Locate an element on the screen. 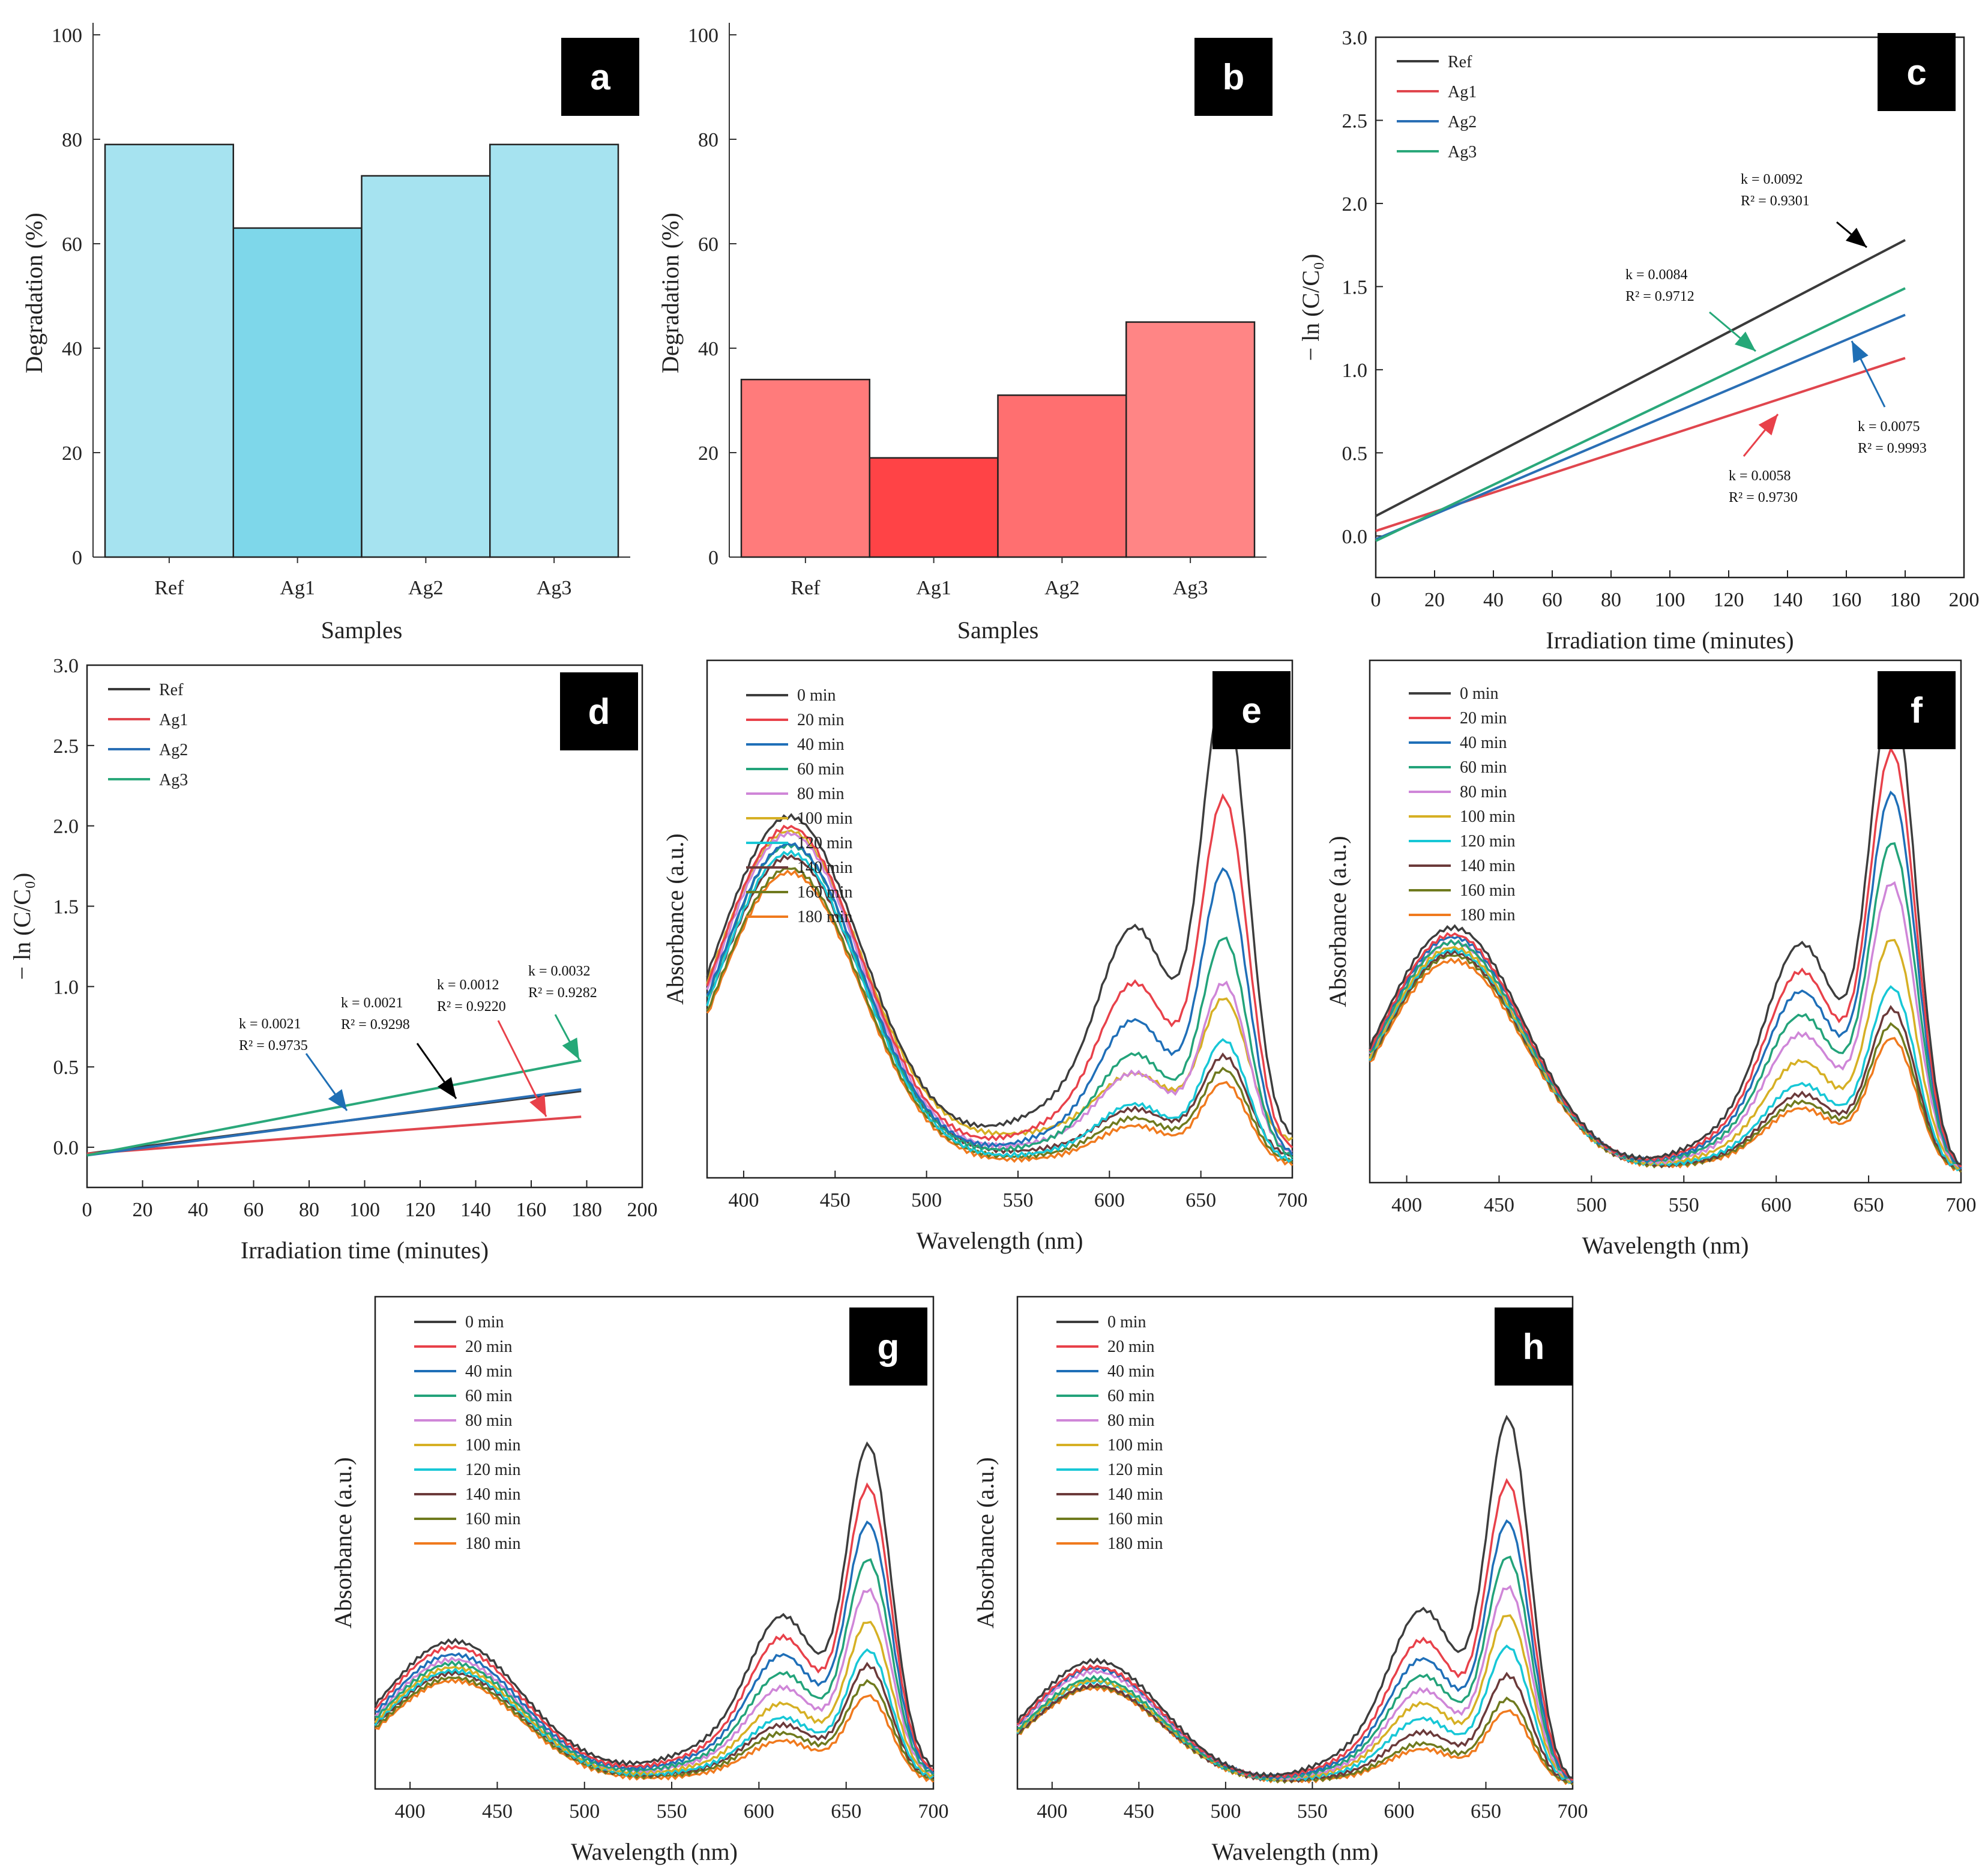  panel-badge-letter: g is located at coordinates (889, 1347).